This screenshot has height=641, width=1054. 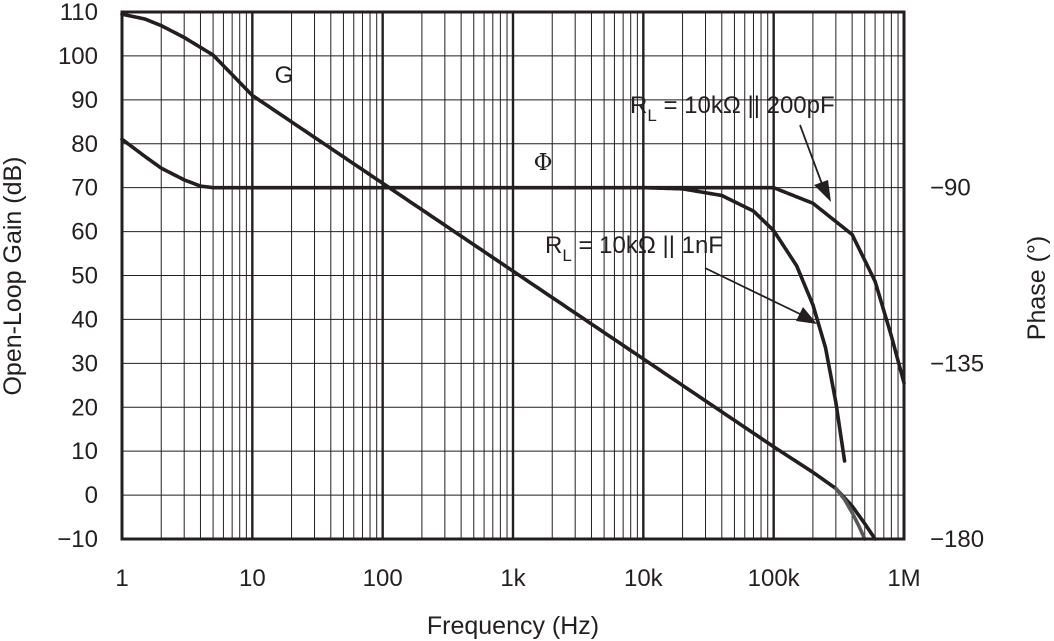 What do you see at coordinates (79, 13) in the screenshot?
I see `y-tick-label: 110` at bounding box center [79, 13].